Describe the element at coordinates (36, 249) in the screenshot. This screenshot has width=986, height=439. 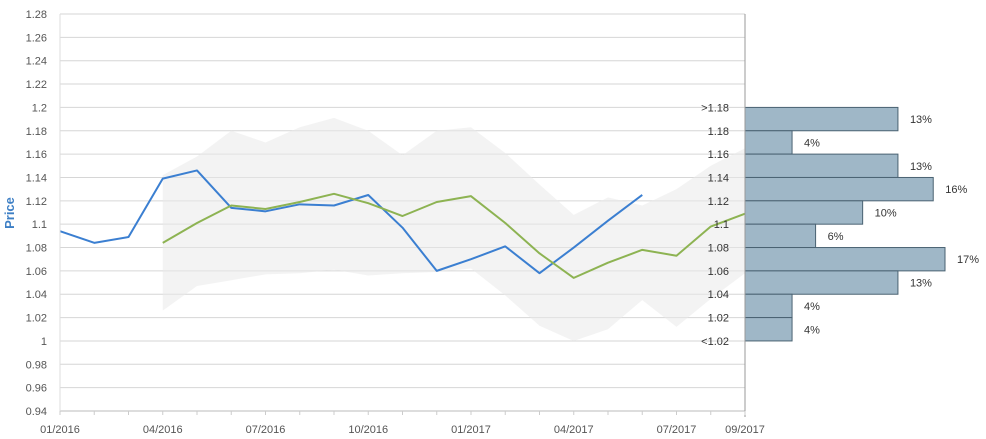
I see `y-tick-label: 1.08` at that location.